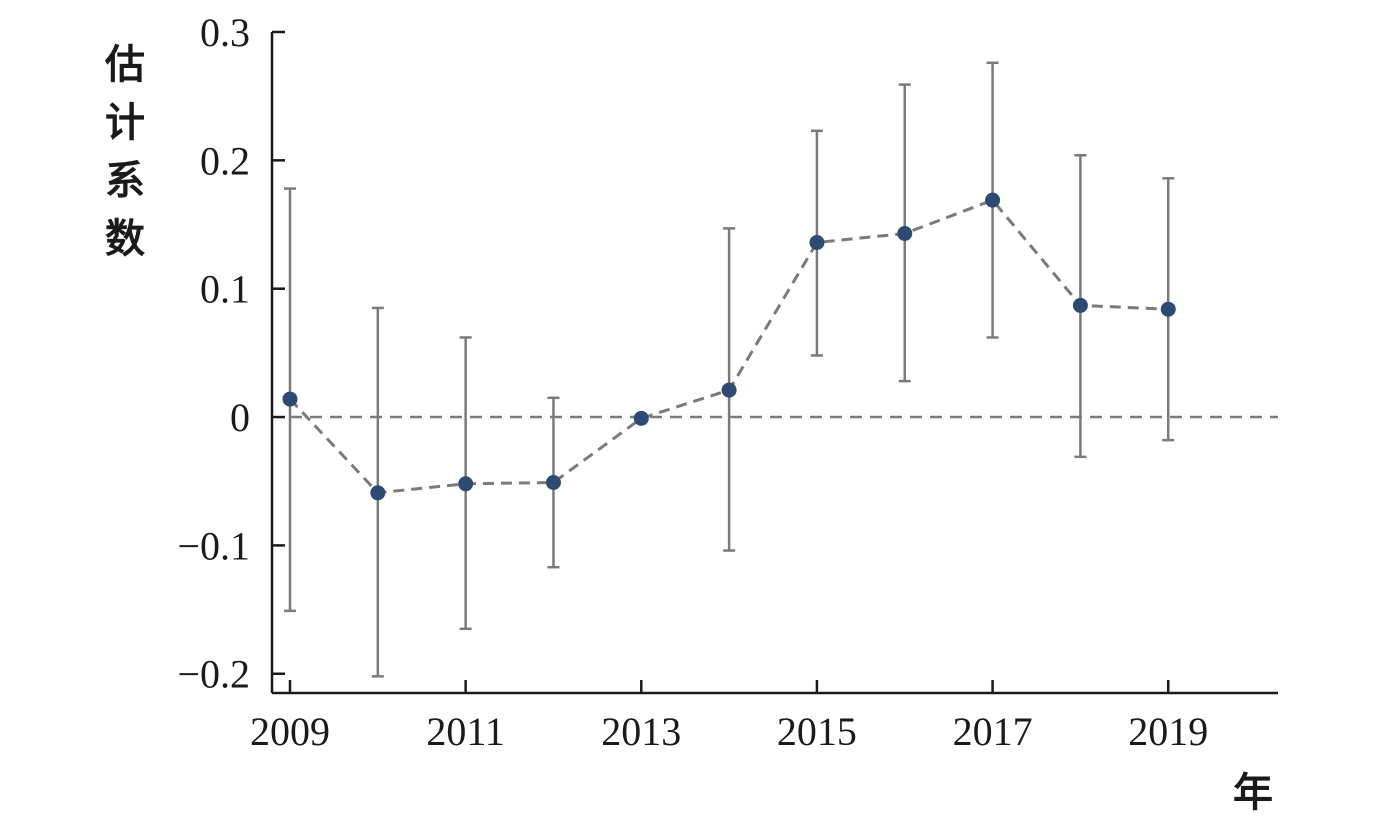  I want to click on y-tick-label: −0.2, so click(213, 674).